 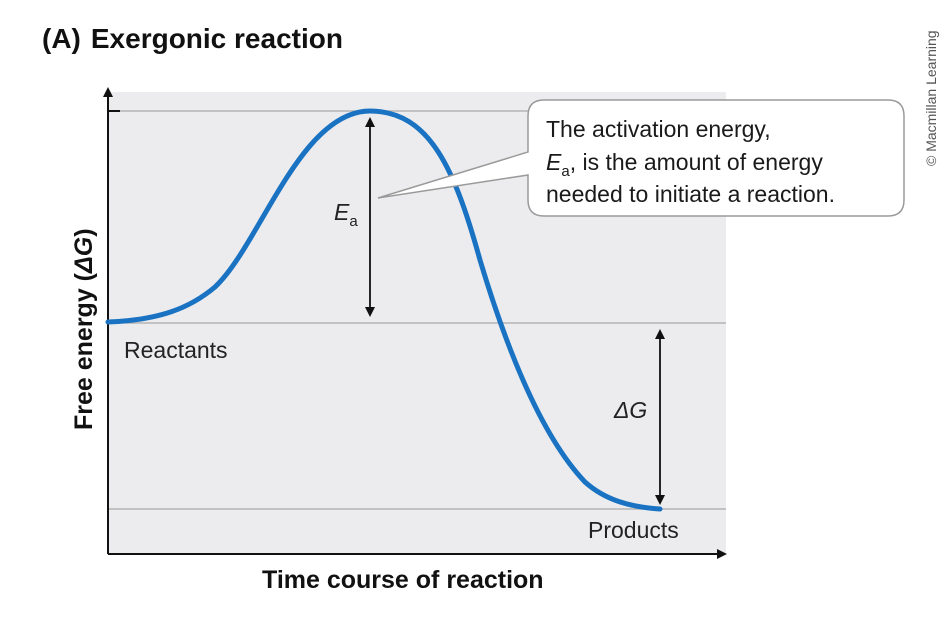 What do you see at coordinates (217, 38) in the screenshot?
I see `figure-title-text: Exergonic reaction` at bounding box center [217, 38].